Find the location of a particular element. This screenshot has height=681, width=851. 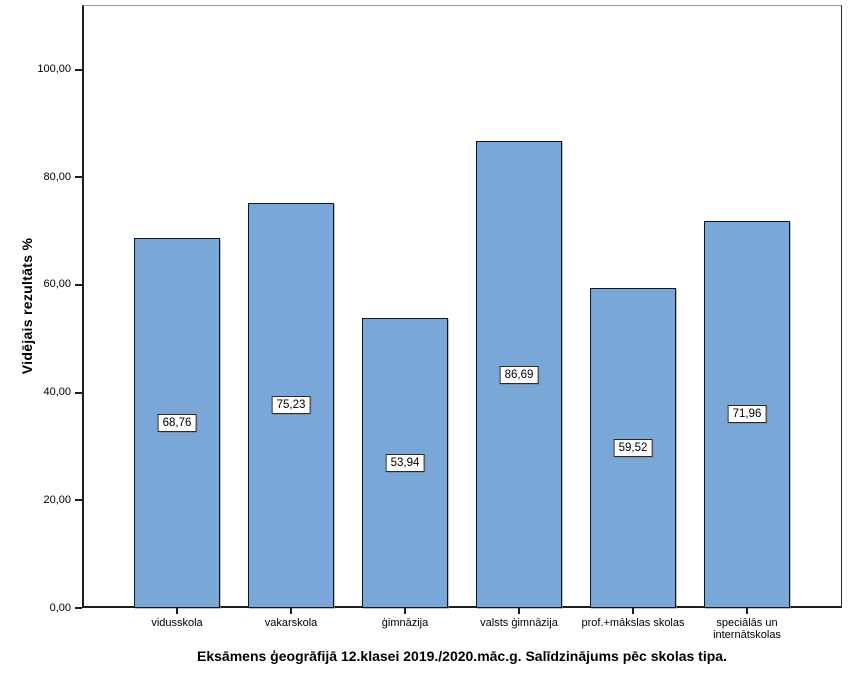

x-category-label: vakarskola is located at coordinates (291, 623).